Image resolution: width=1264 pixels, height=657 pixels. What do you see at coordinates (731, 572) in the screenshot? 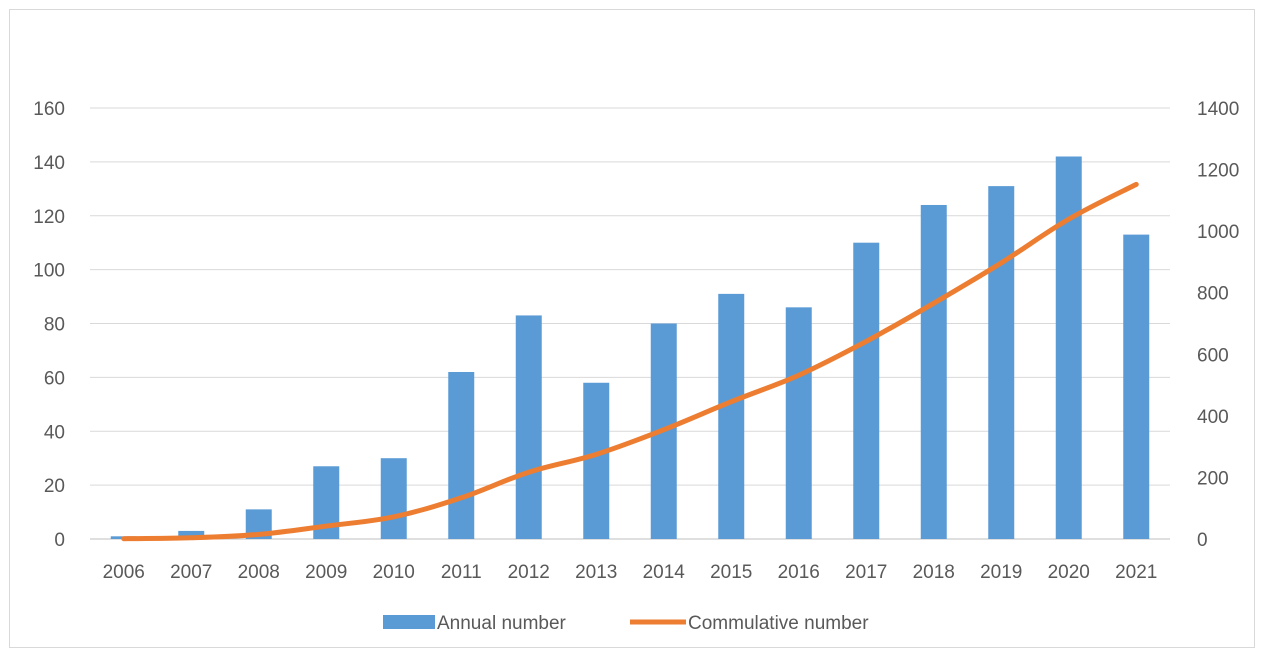
I see `x-tick-label: 2015` at bounding box center [731, 572].